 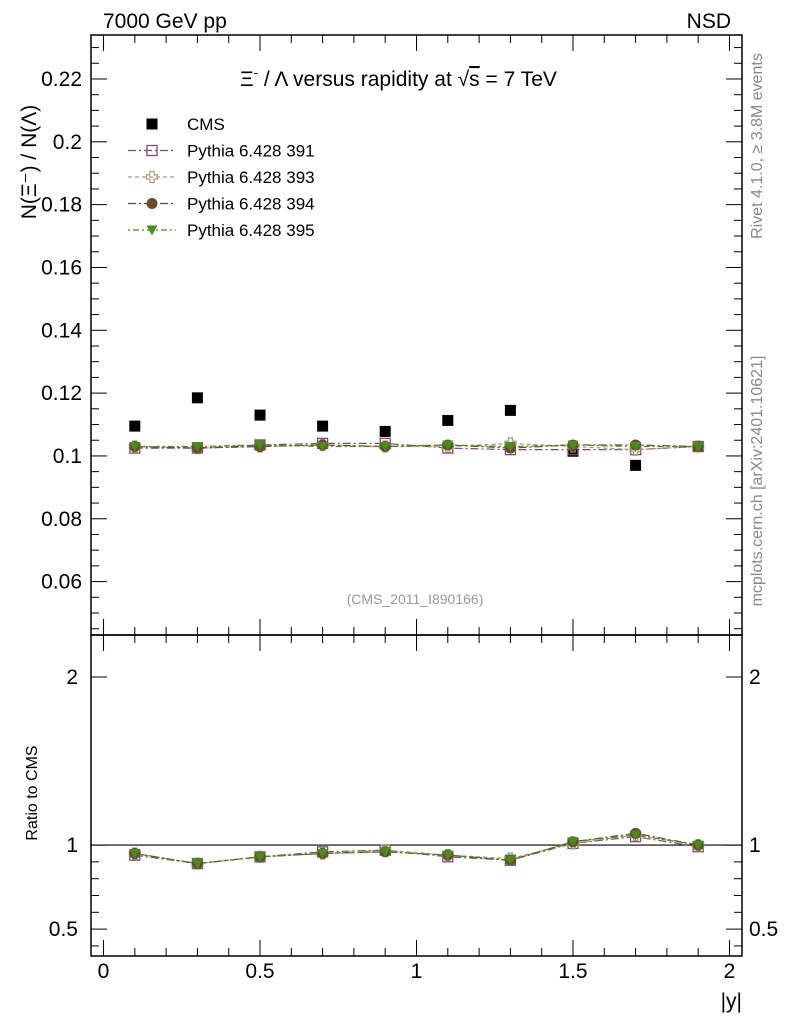 What do you see at coordinates (731, 1001) in the screenshot?
I see `x-axis-label: |y|` at bounding box center [731, 1001].